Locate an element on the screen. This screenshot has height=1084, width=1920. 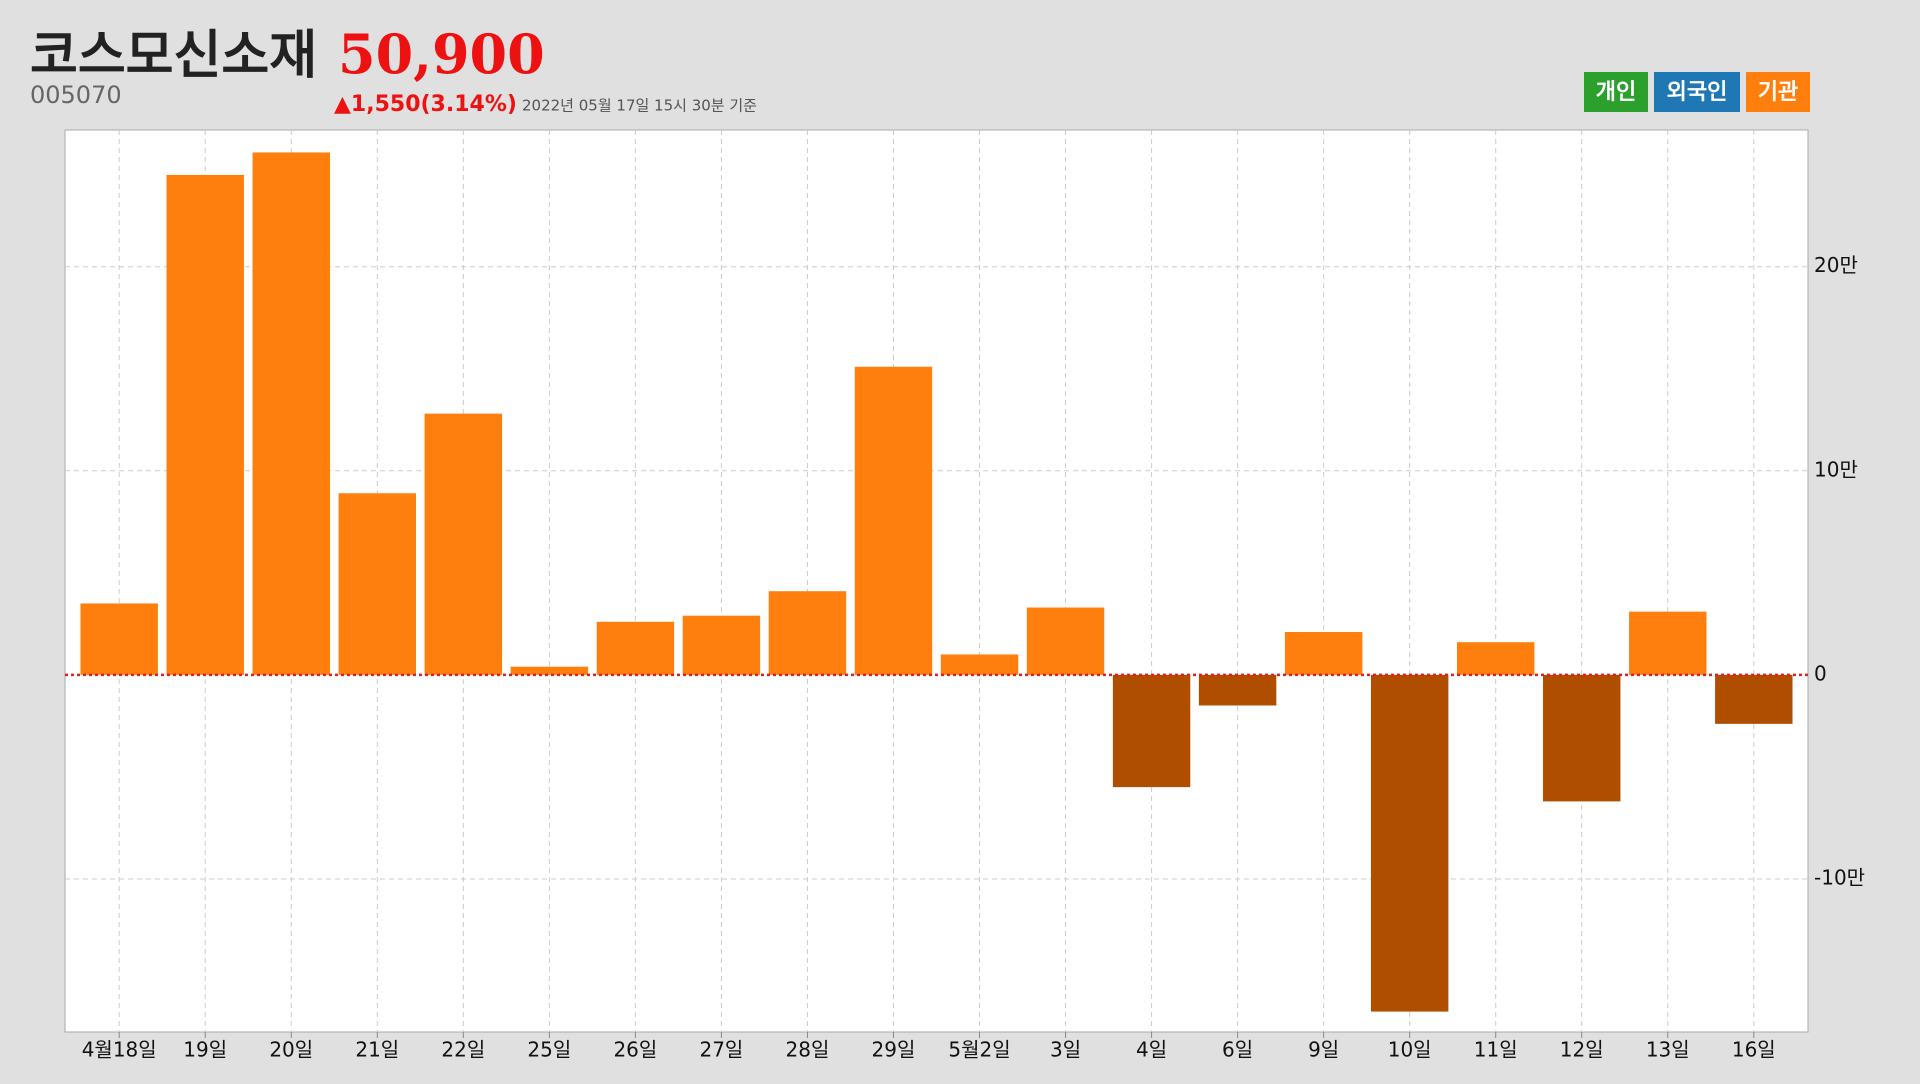
x-tick-label: 19일 is located at coordinates (205, 1050).